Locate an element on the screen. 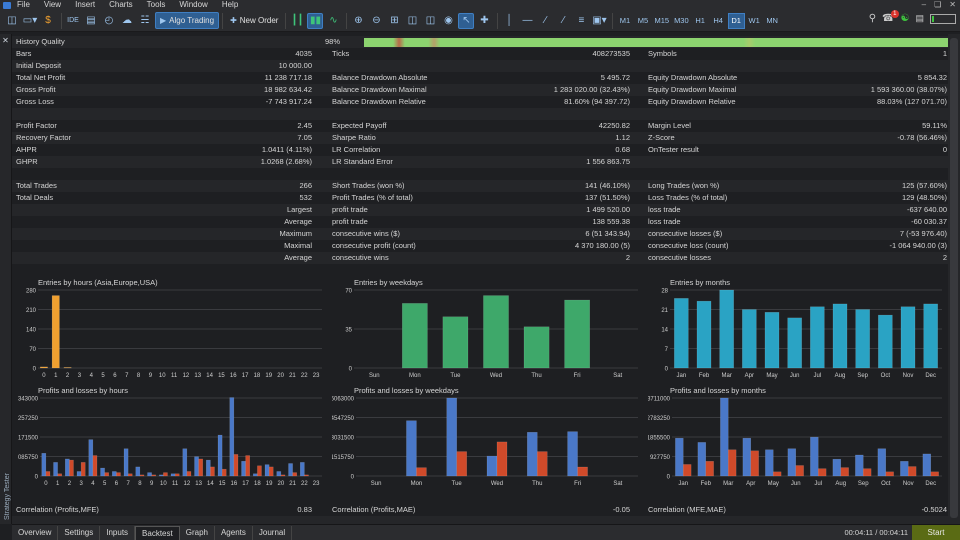  tab-overview: Overview is located at coordinates (35, 532).